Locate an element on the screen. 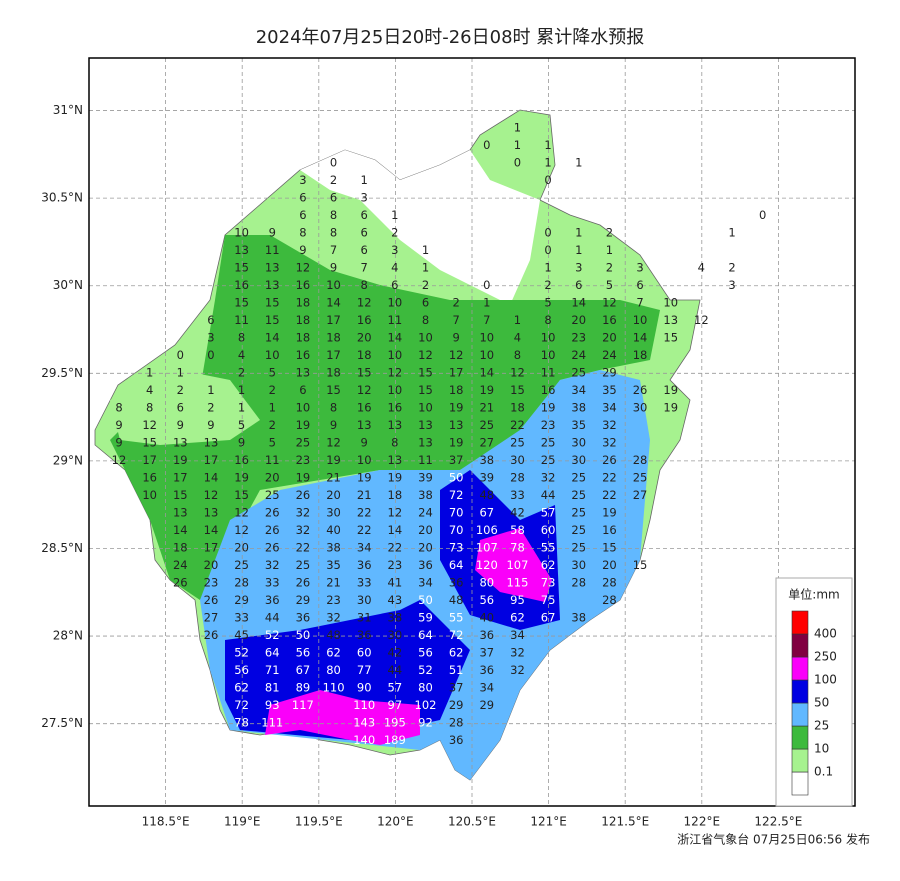 This screenshot has height=881, width=900. station-value: 0 is located at coordinates (486, 145).